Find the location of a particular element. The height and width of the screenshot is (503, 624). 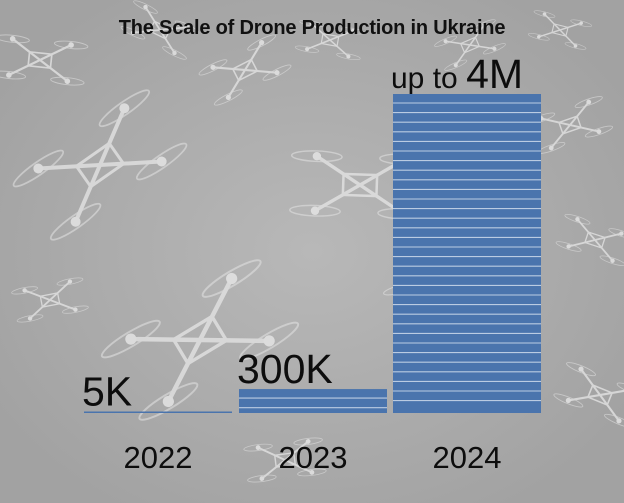

x-tick-label-2022: 2022 is located at coordinates (158, 457).